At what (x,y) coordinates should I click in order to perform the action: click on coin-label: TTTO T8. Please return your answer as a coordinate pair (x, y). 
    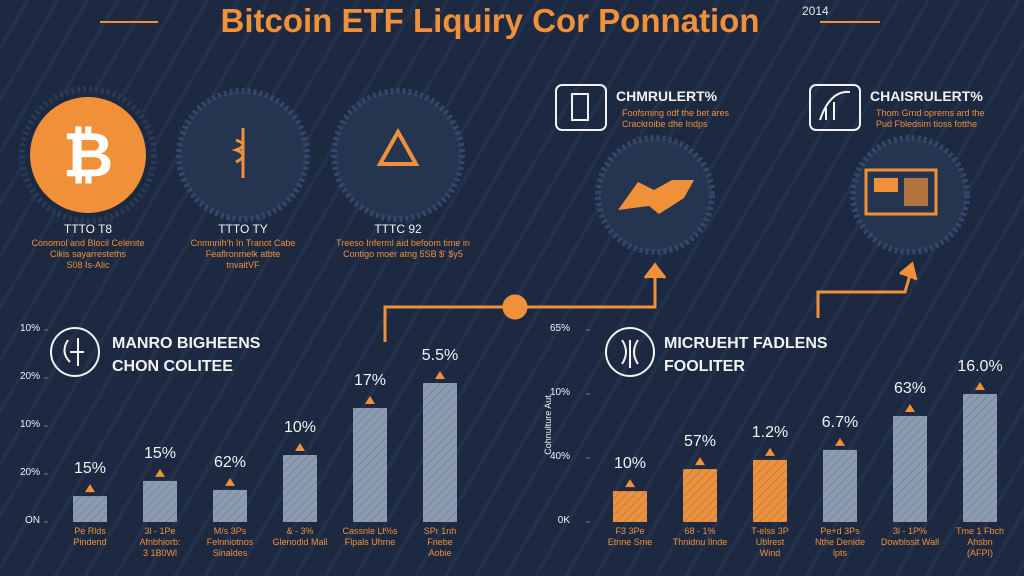
    Looking at the image, I should click on (88, 229).